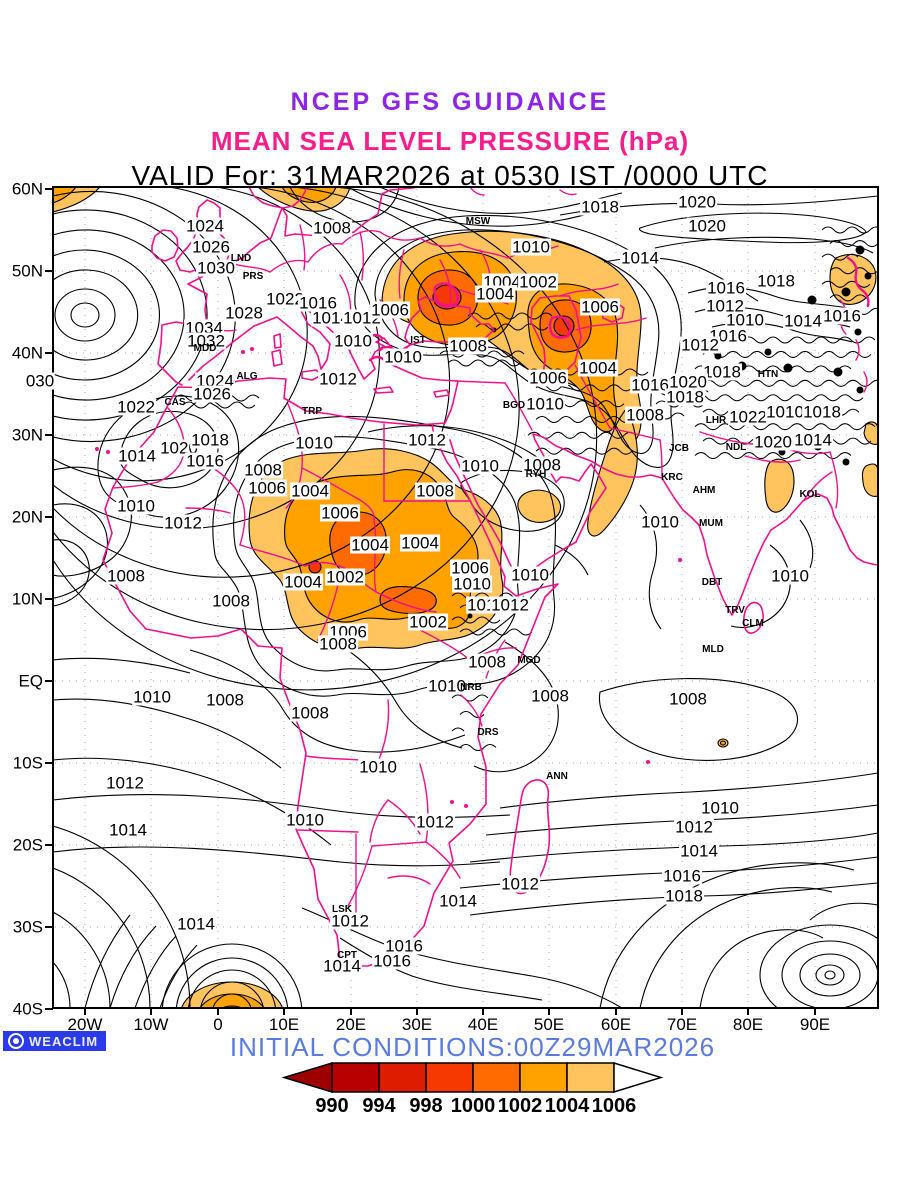  What do you see at coordinates (351, 1024) in the screenshot?
I see `x-axis-label: 20E` at bounding box center [351, 1024].